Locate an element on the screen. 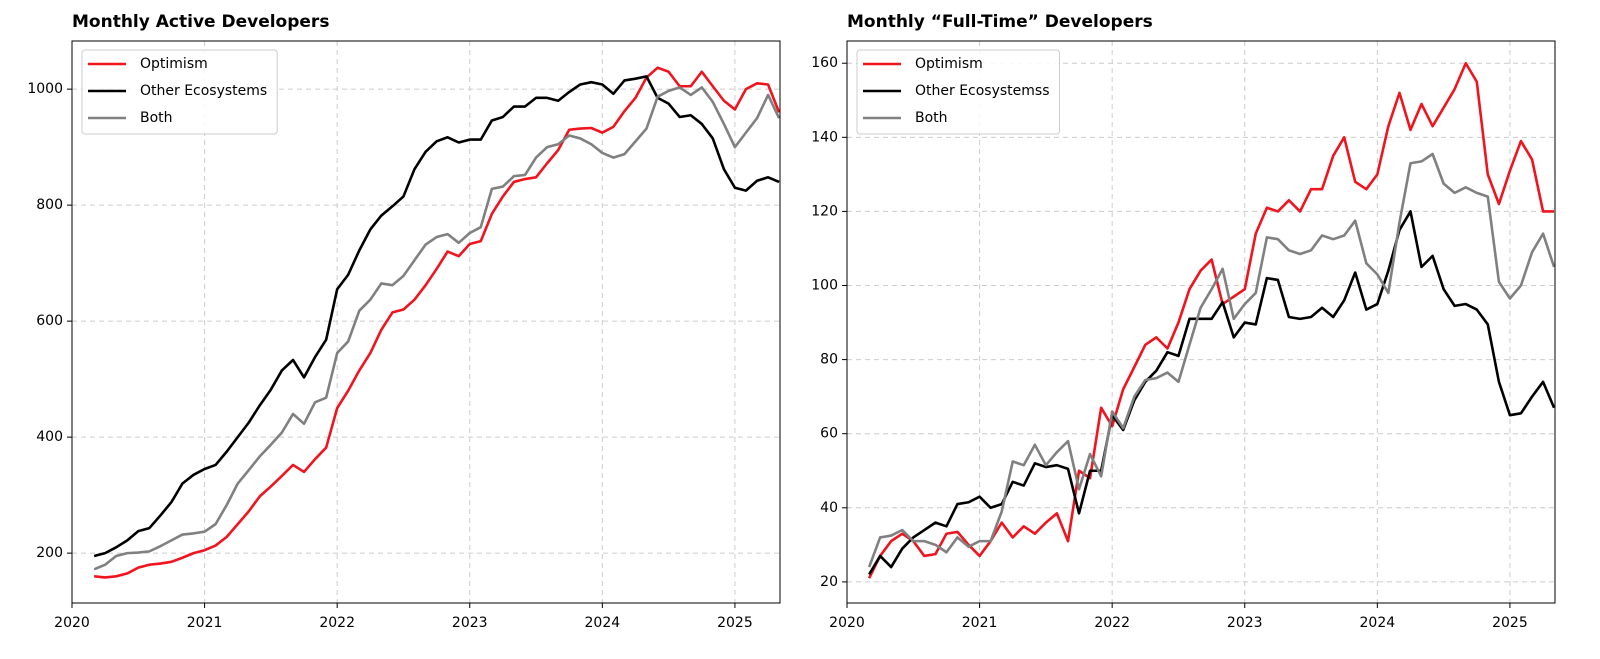 Image resolution: width=1600 pixels, height=659 pixels. y-tick-label: 80 is located at coordinates (829, 360).